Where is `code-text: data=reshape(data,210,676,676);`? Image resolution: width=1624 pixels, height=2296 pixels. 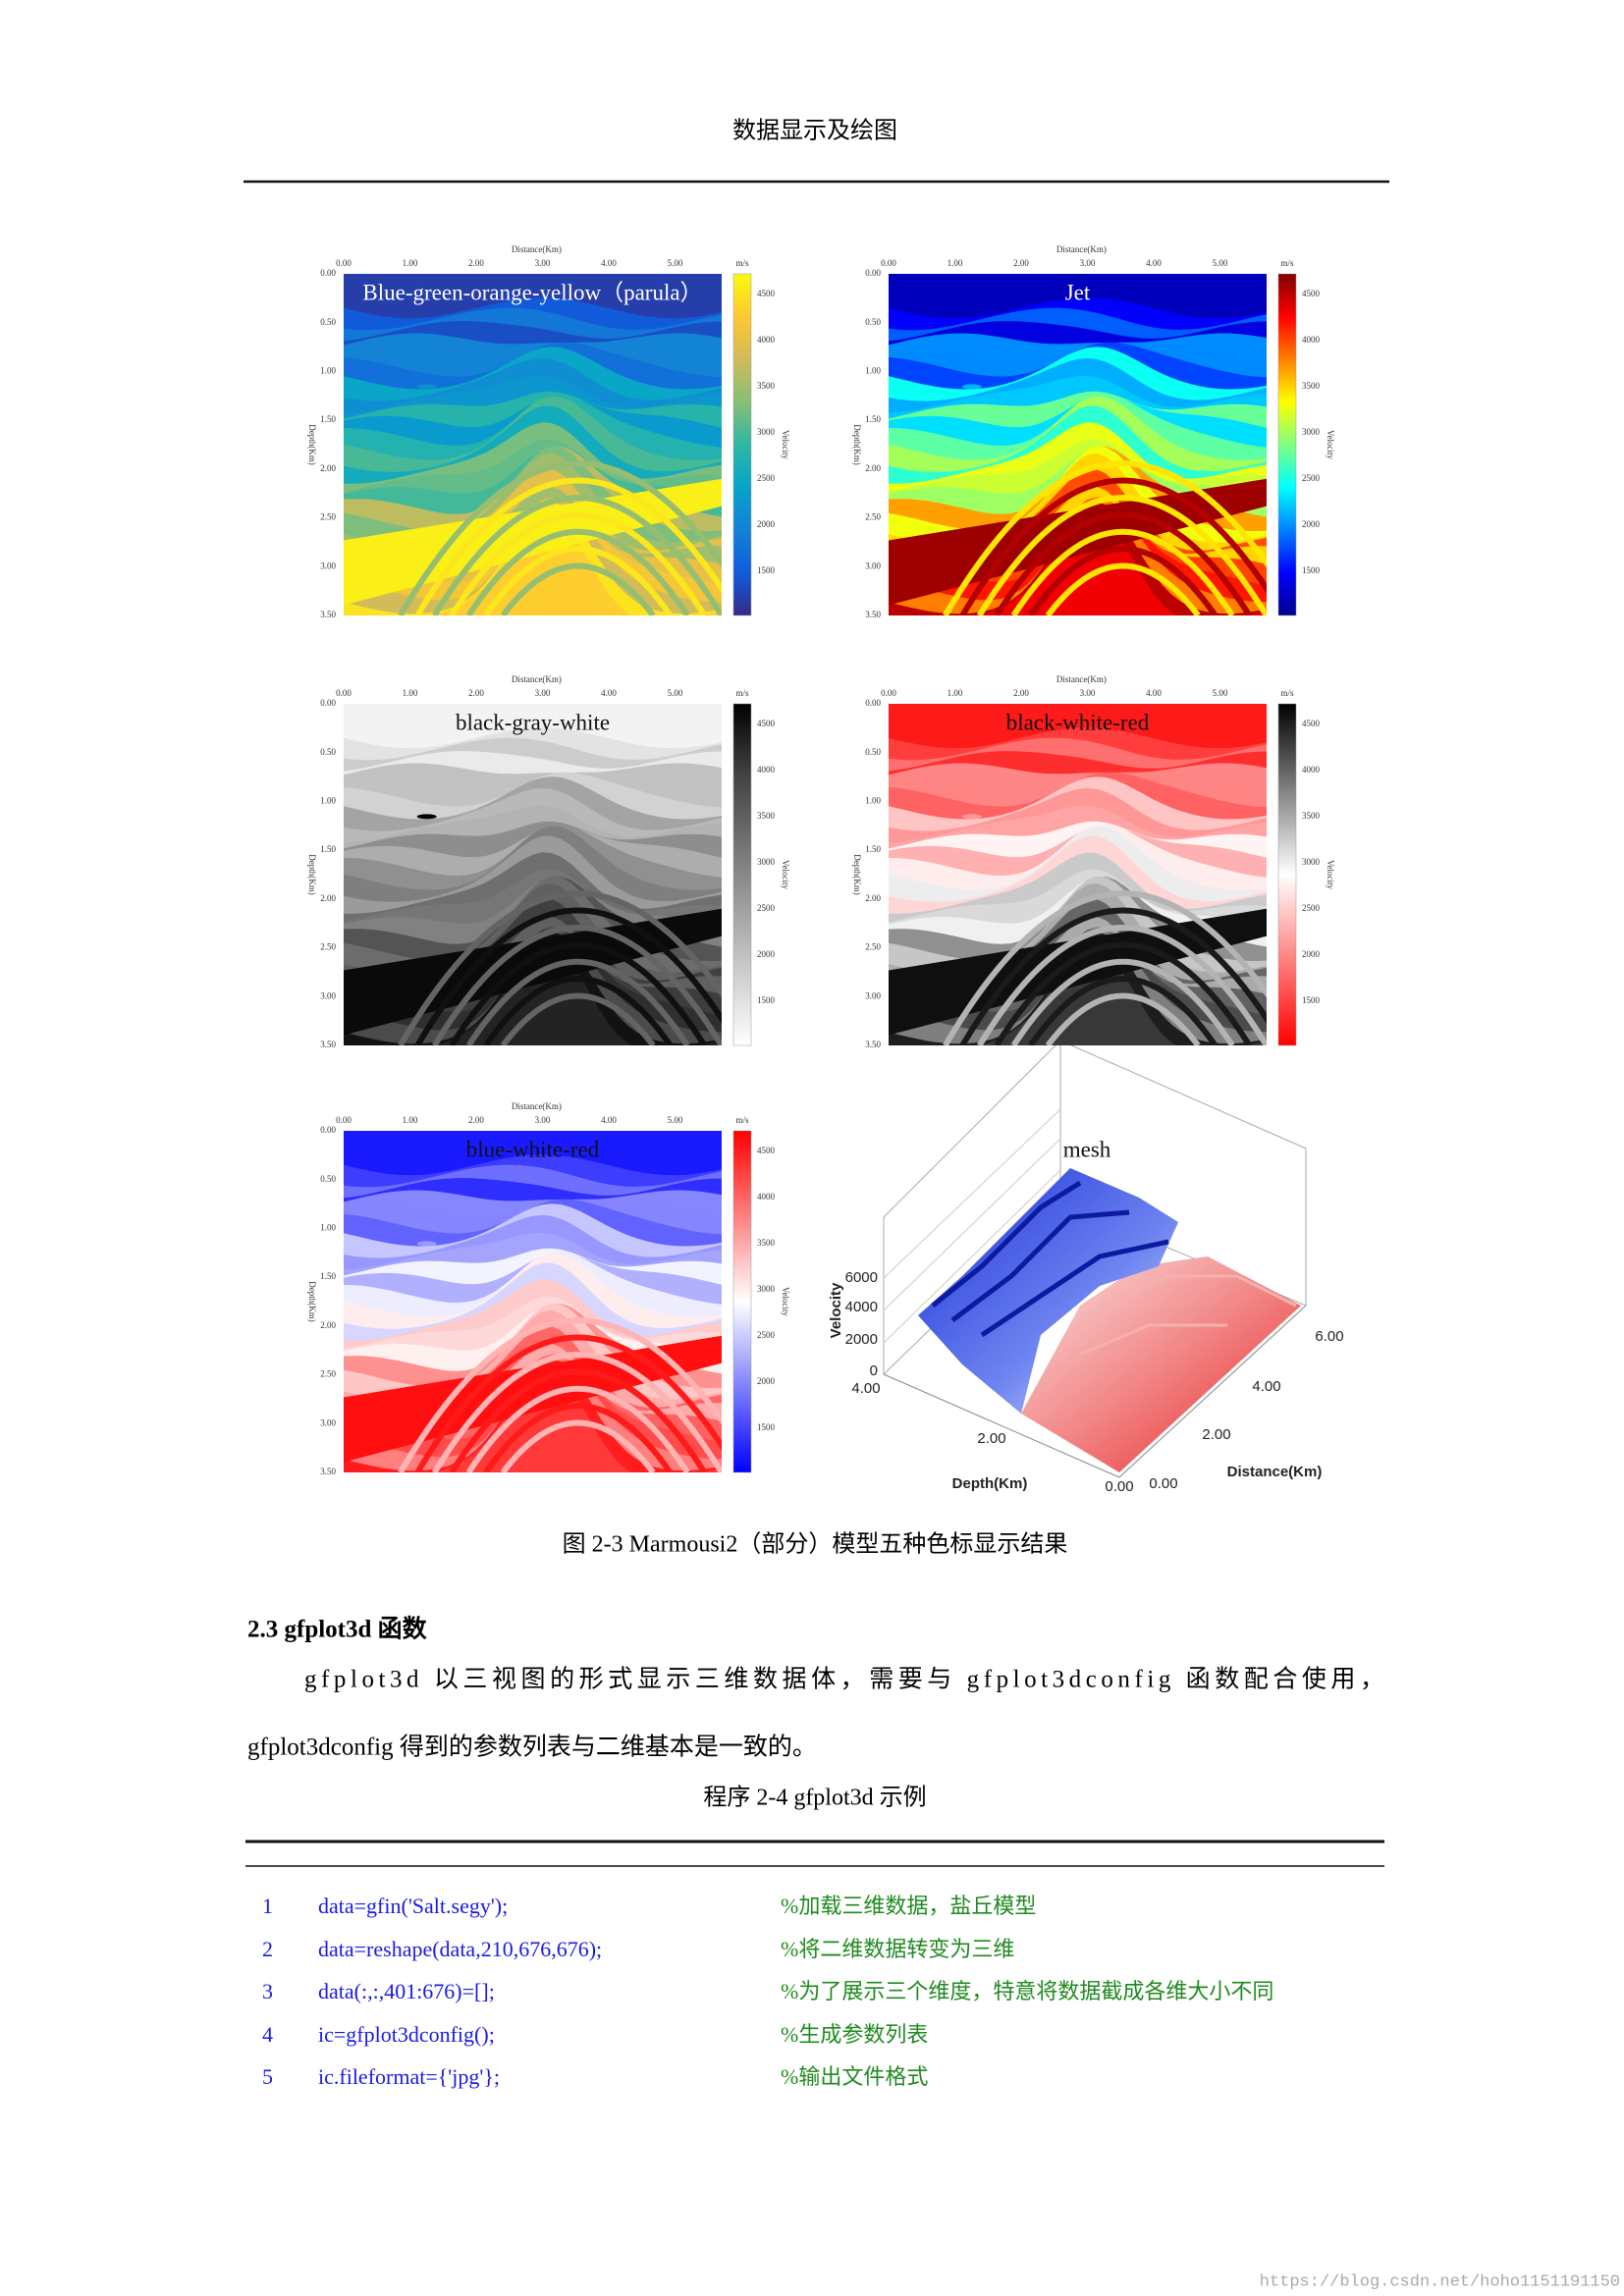
code-text: data=reshape(data,210,676,676); is located at coordinates (460, 1949).